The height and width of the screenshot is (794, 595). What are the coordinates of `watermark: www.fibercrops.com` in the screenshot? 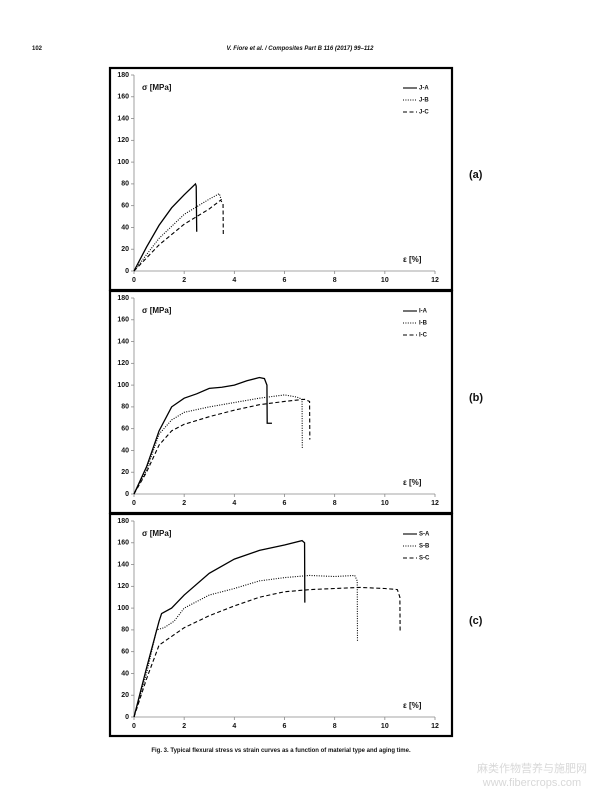 It's located at (531, 783).